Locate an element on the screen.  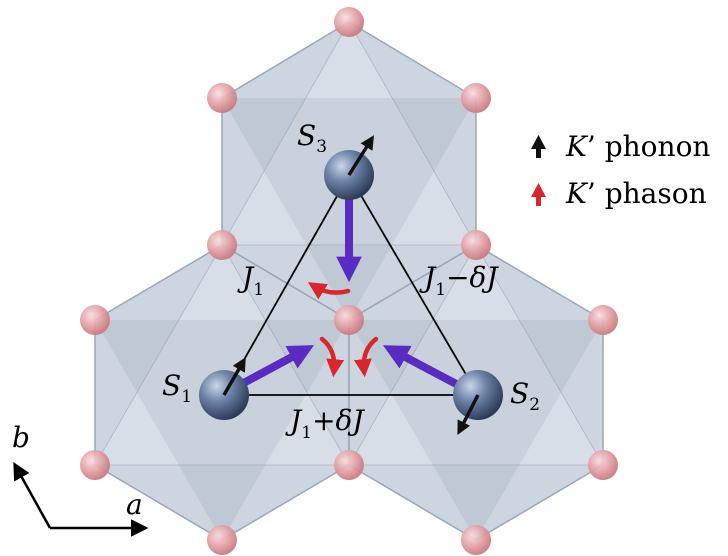
axes-indicator: a b is located at coordinates (80, 479).